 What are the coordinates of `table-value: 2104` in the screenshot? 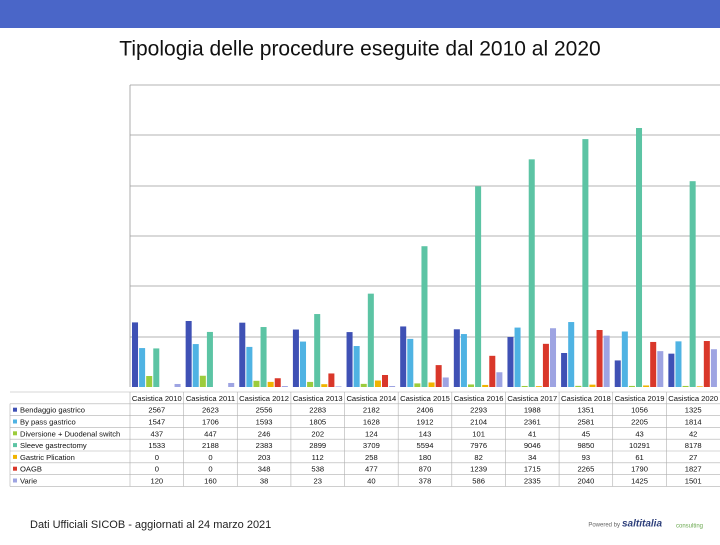 It's located at (478, 422).